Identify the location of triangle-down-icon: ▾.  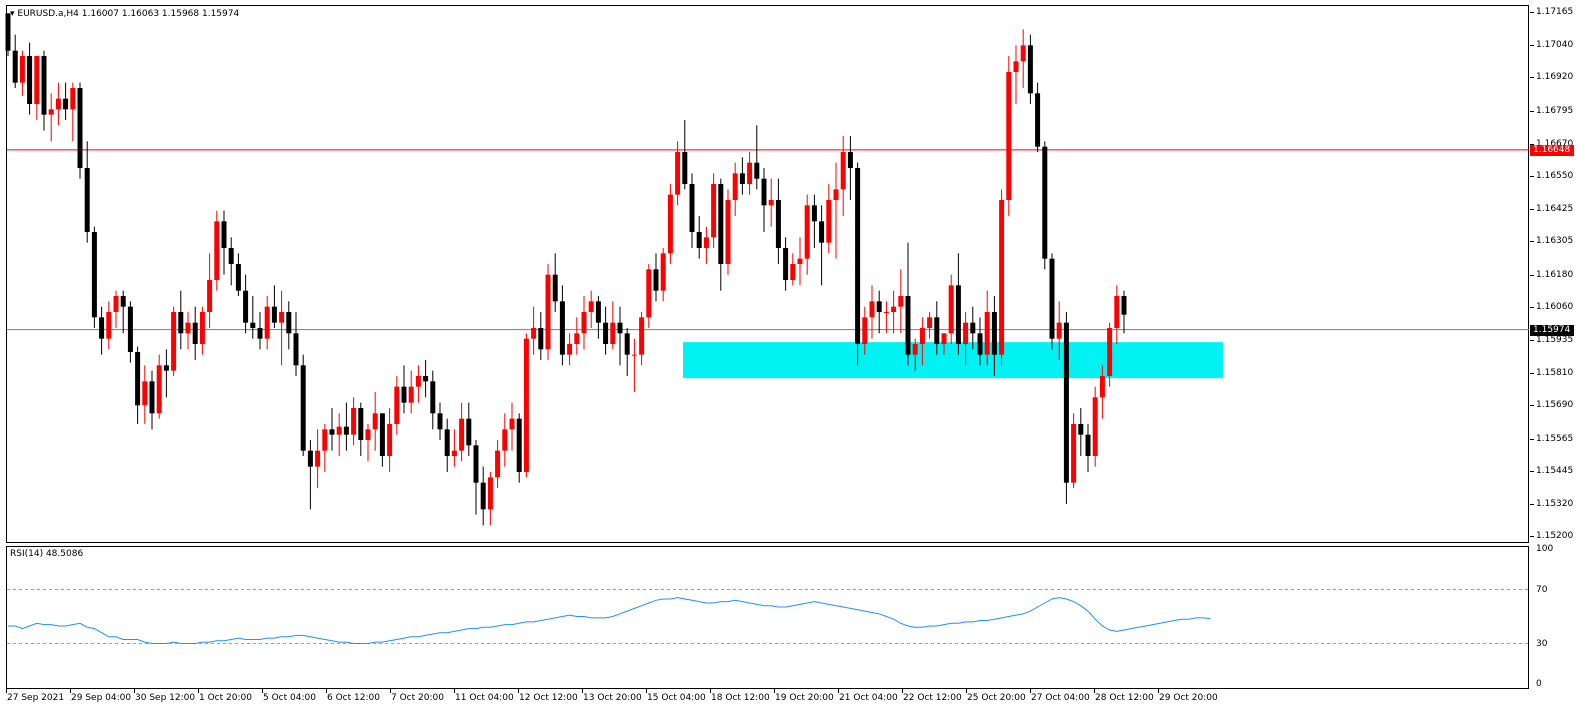
(12, 14).